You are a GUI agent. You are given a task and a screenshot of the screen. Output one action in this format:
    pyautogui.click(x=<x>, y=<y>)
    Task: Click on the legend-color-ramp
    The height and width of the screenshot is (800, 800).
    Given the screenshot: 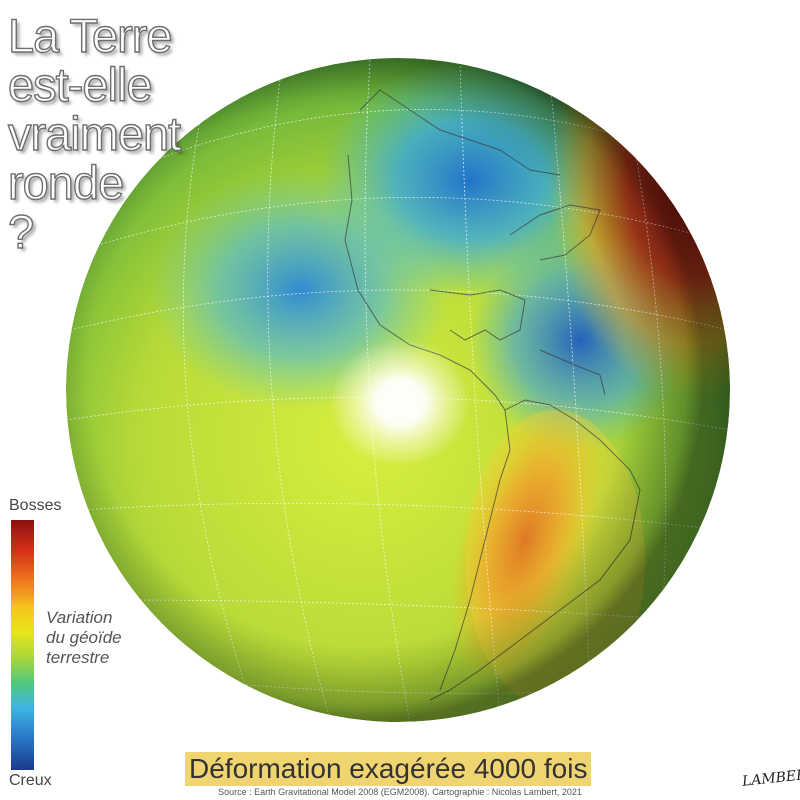 What is the action you would take?
    pyautogui.click(x=22, y=645)
    